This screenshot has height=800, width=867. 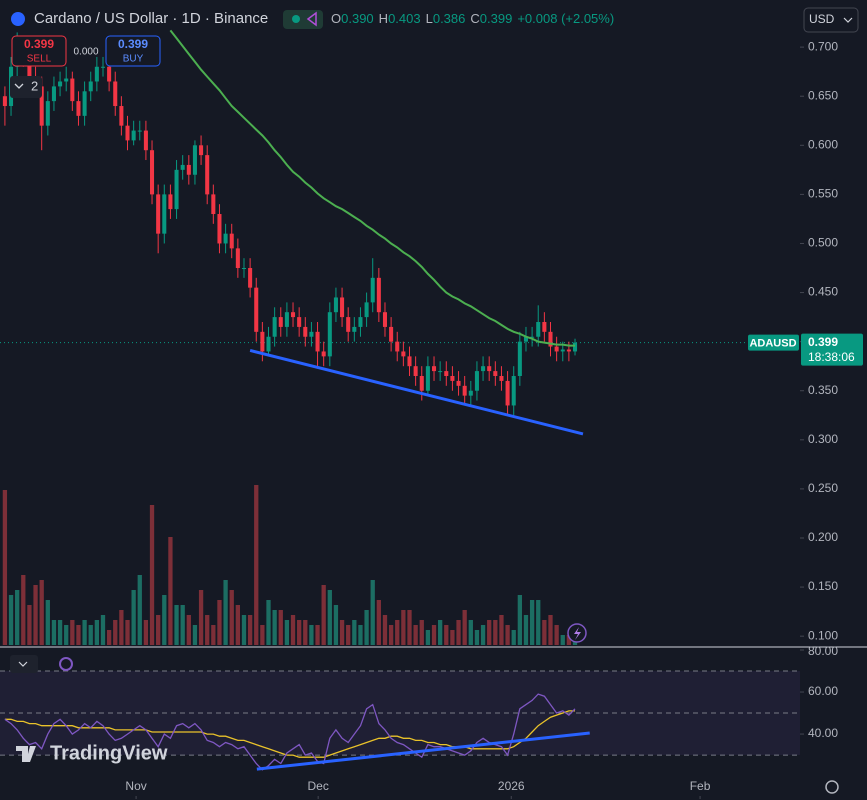 I want to click on indicators-toggle, so click(x=26, y=87).